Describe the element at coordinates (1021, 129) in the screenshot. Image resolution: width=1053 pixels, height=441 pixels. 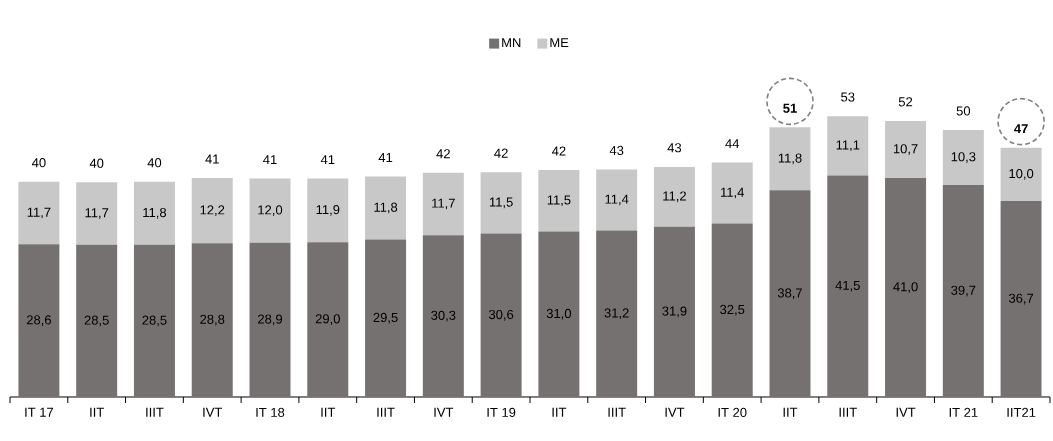
I see `total-label: 47` at that location.